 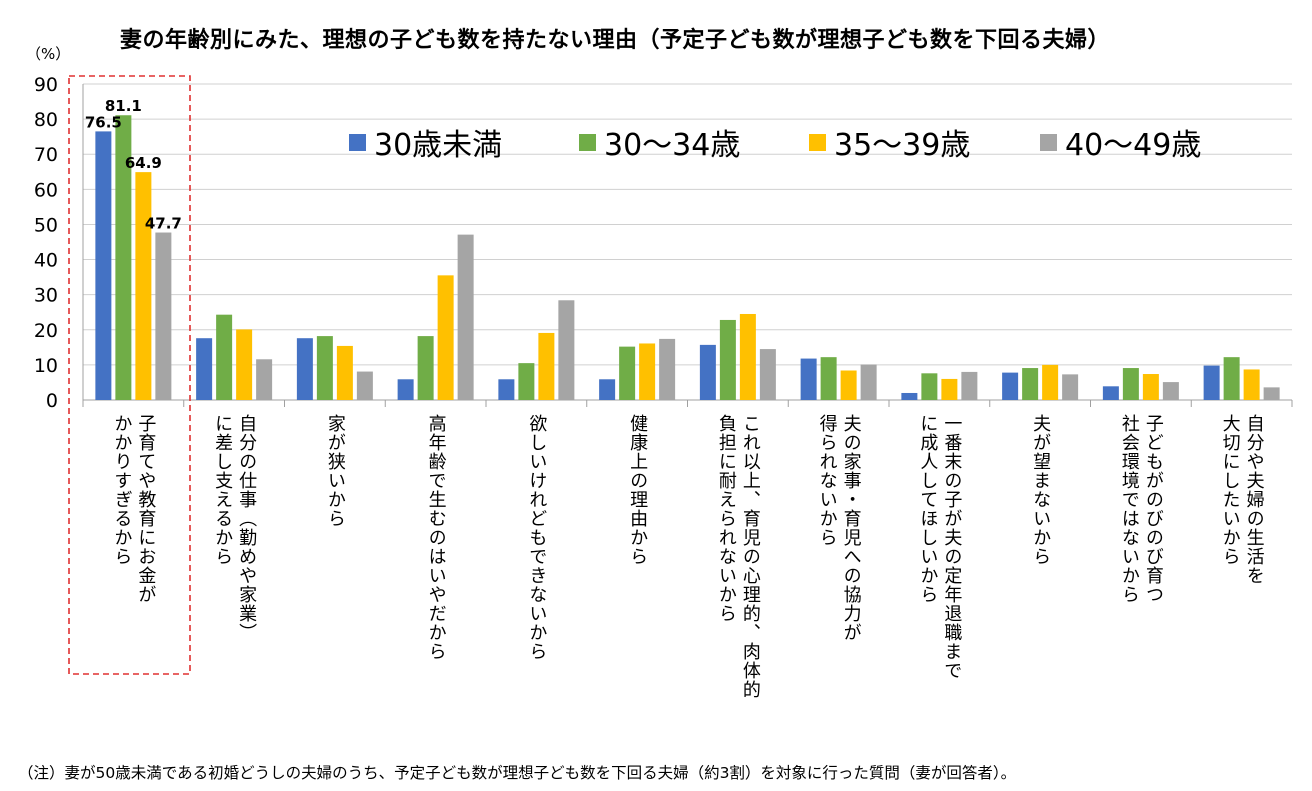 I want to click on category-label: 一番末の子が夫の定年退職まで に成人してほしいから, so click(x=939, y=574).